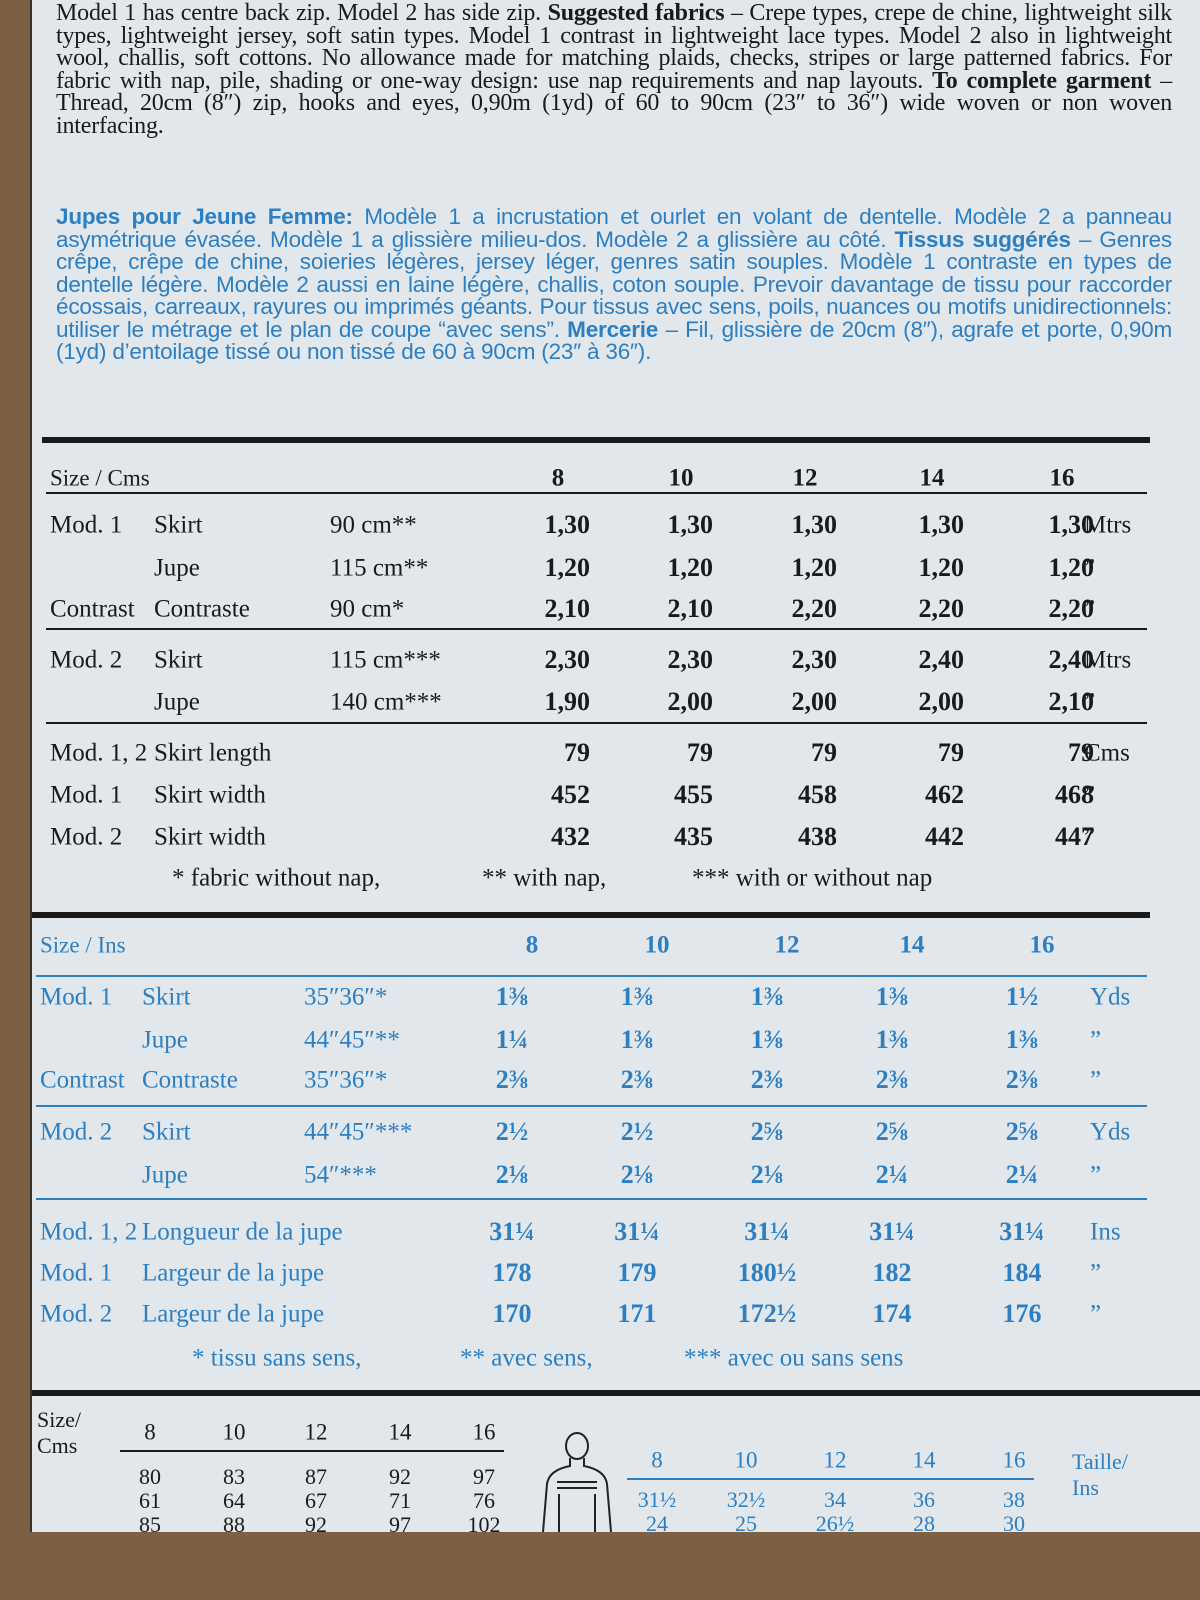 The image size is (1200, 1600). What do you see at coordinates (1100, 1461) in the screenshot?
I see `size-label: Taille/` at bounding box center [1100, 1461].